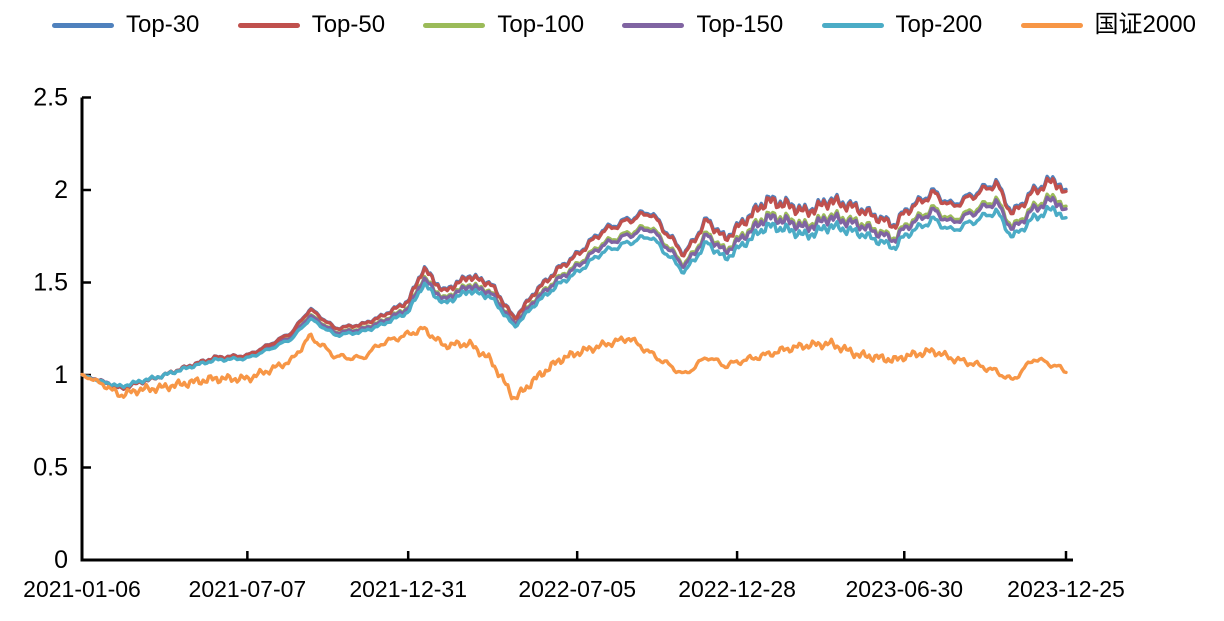  What do you see at coordinates (1066, 589) in the screenshot?
I see `x-tick-label: 2023-12-25` at bounding box center [1066, 589].